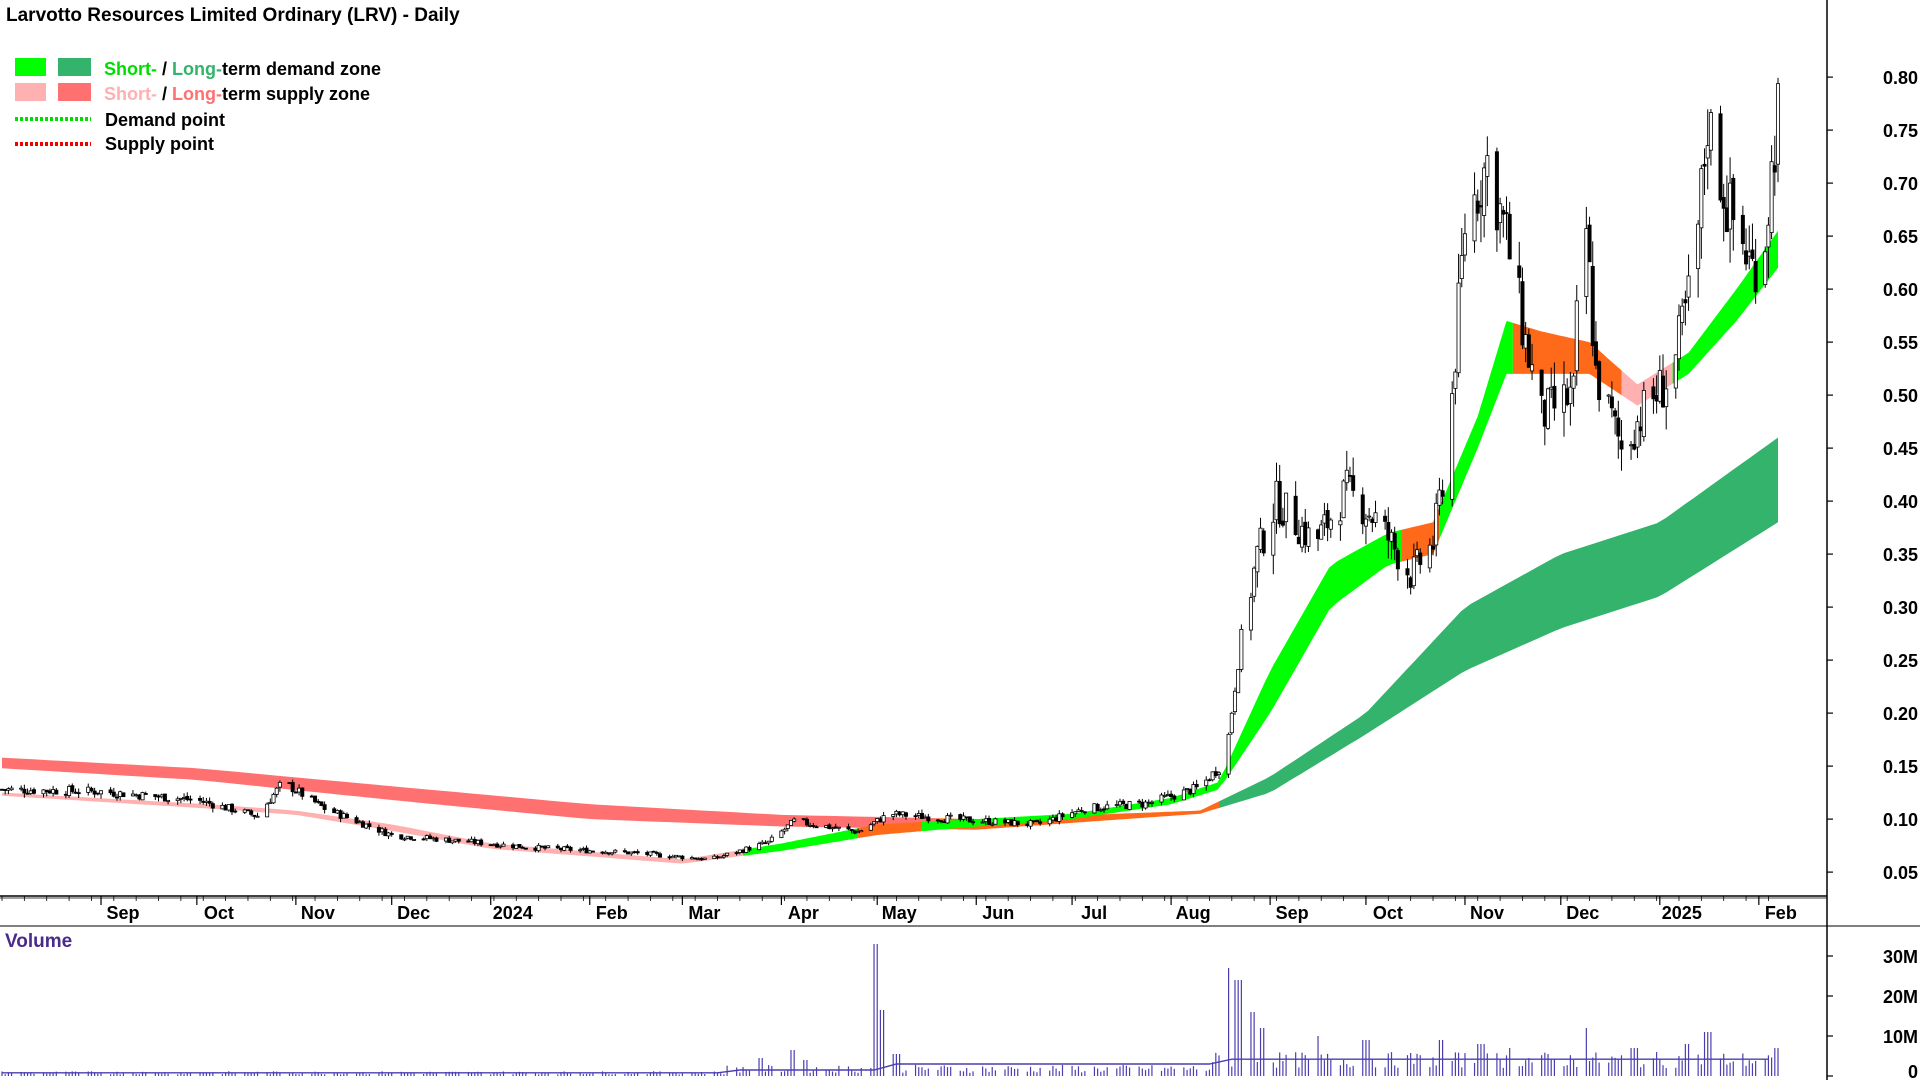 The height and width of the screenshot is (1080, 1920). Describe the element at coordinates (1388, 913) in the screenshot. I see `x-tick-label: Oct` at that location.